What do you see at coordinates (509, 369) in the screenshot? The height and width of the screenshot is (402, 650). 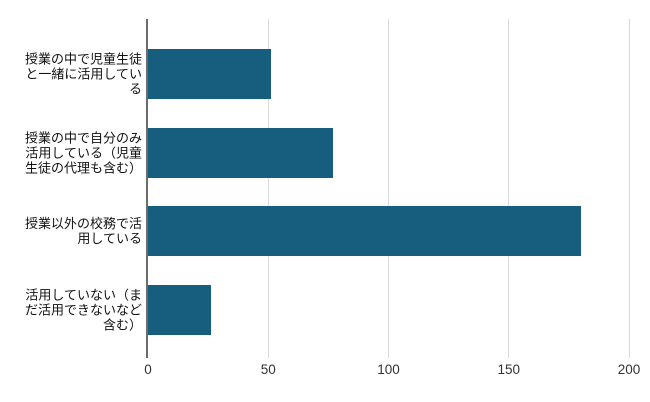 I see `x-tick-label: 150` at bounding box center [509, 369].